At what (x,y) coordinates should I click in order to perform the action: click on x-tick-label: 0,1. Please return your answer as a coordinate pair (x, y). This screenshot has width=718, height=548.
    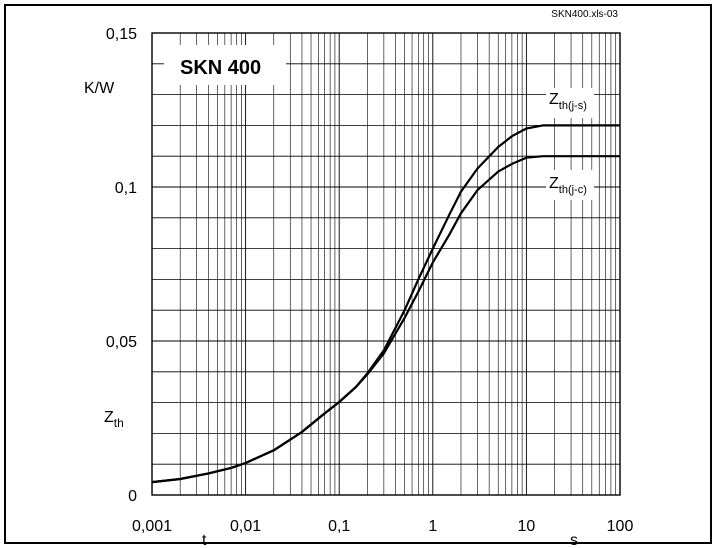
    Looking at the image, I should click on (339, 526).